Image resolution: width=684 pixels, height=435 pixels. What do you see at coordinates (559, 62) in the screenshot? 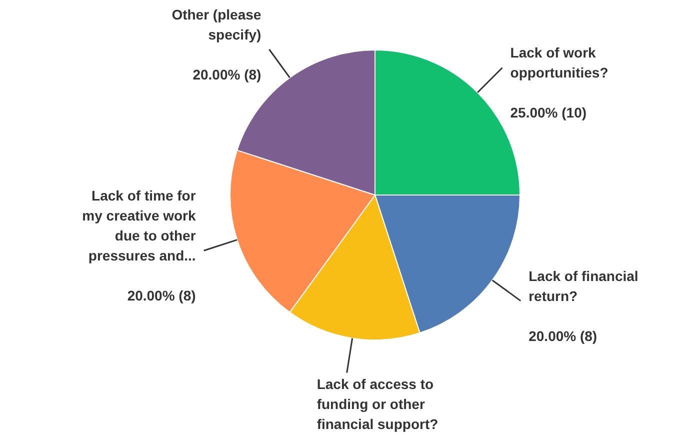
I see `slice-label: Lack of work opportunities?` at bounding box center [559, 62].